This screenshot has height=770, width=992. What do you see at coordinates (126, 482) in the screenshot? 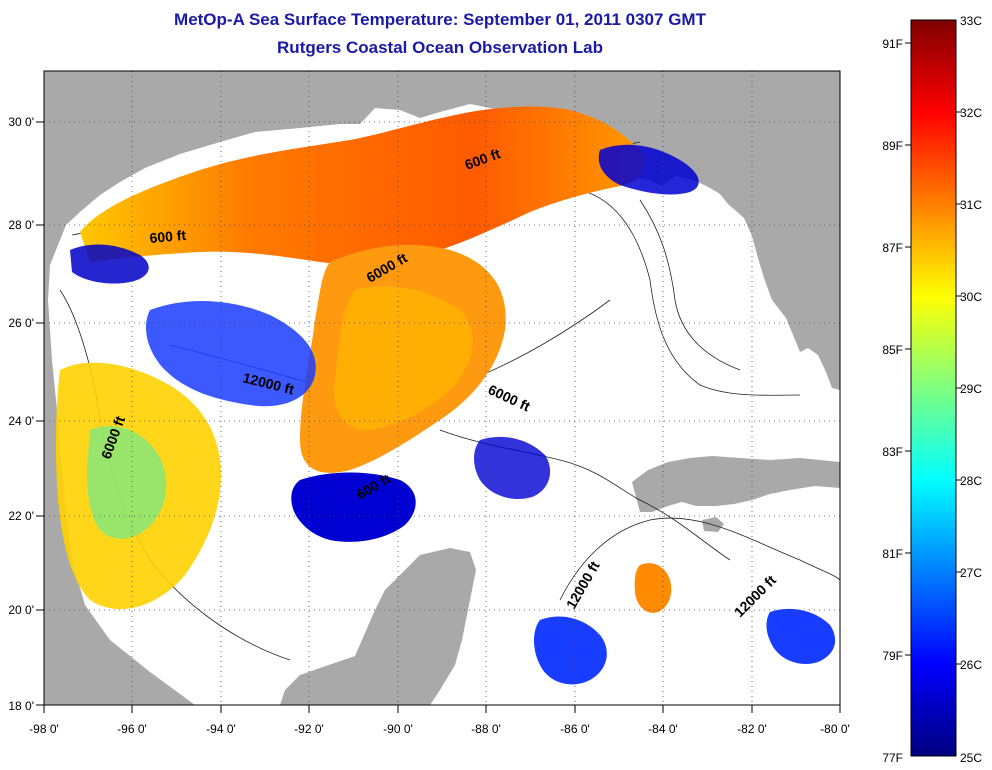
I see `sst-western-gulf-green` at bounding box center [126, 482].